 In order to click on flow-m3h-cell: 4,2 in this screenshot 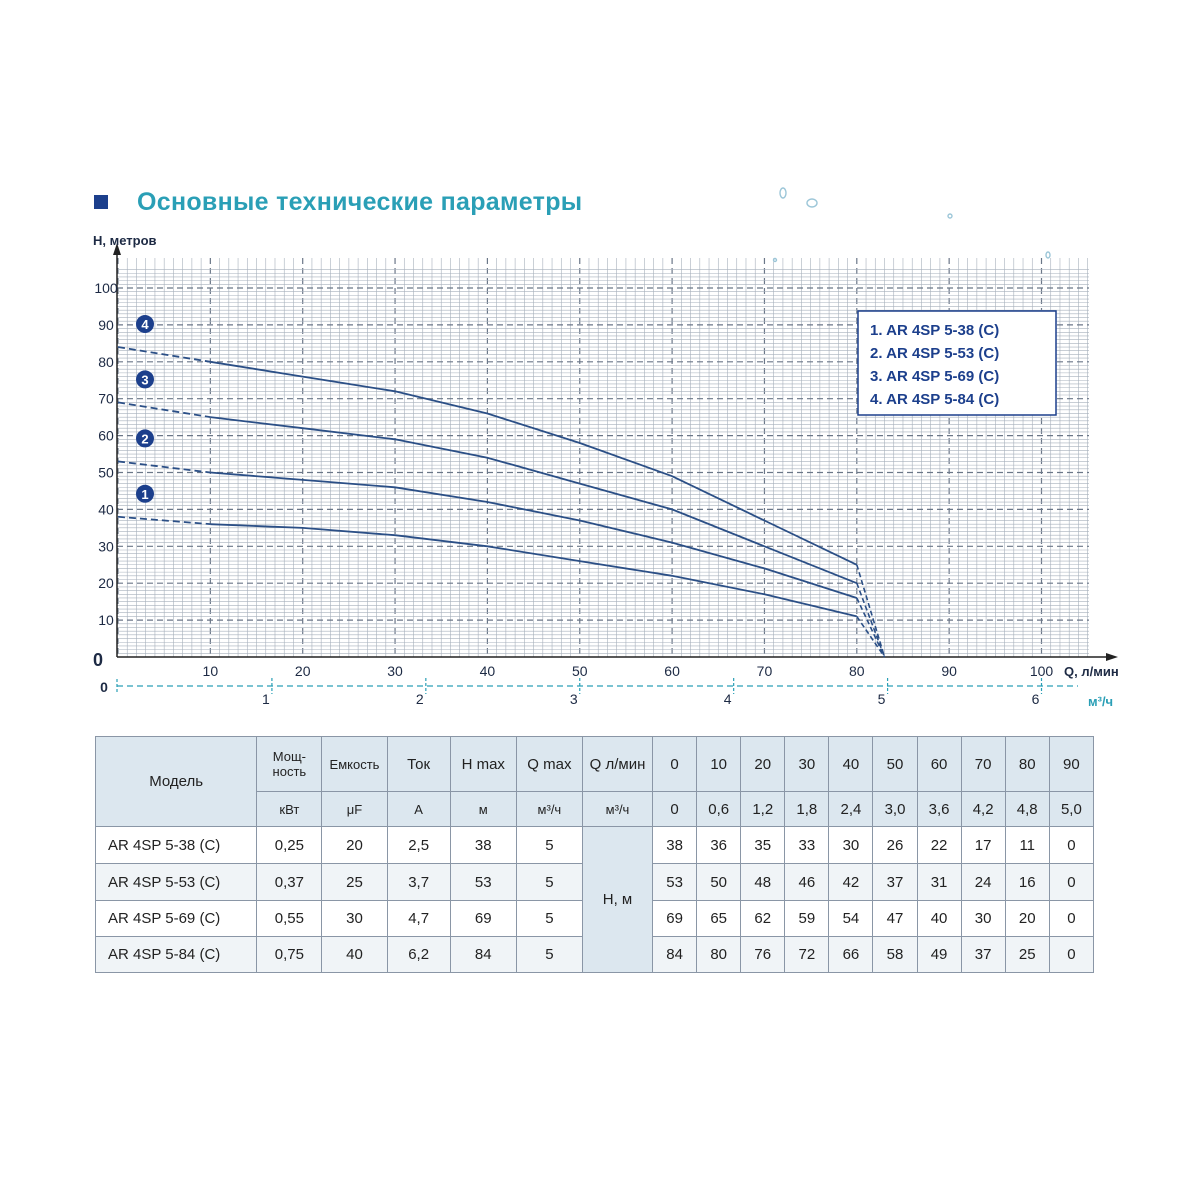, I will do `click(983, 809)`.